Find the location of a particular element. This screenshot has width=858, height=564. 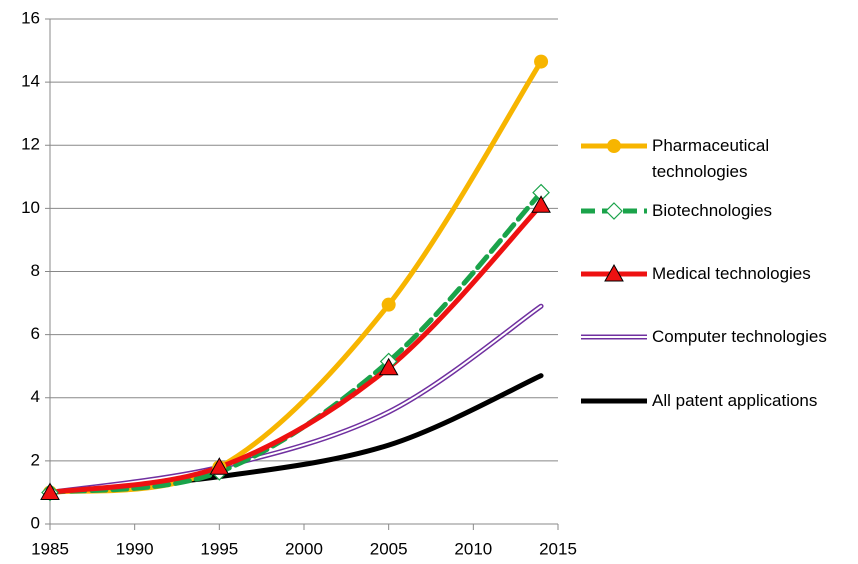

x-tick-label: 2010 is located at coordinates (473, 548).